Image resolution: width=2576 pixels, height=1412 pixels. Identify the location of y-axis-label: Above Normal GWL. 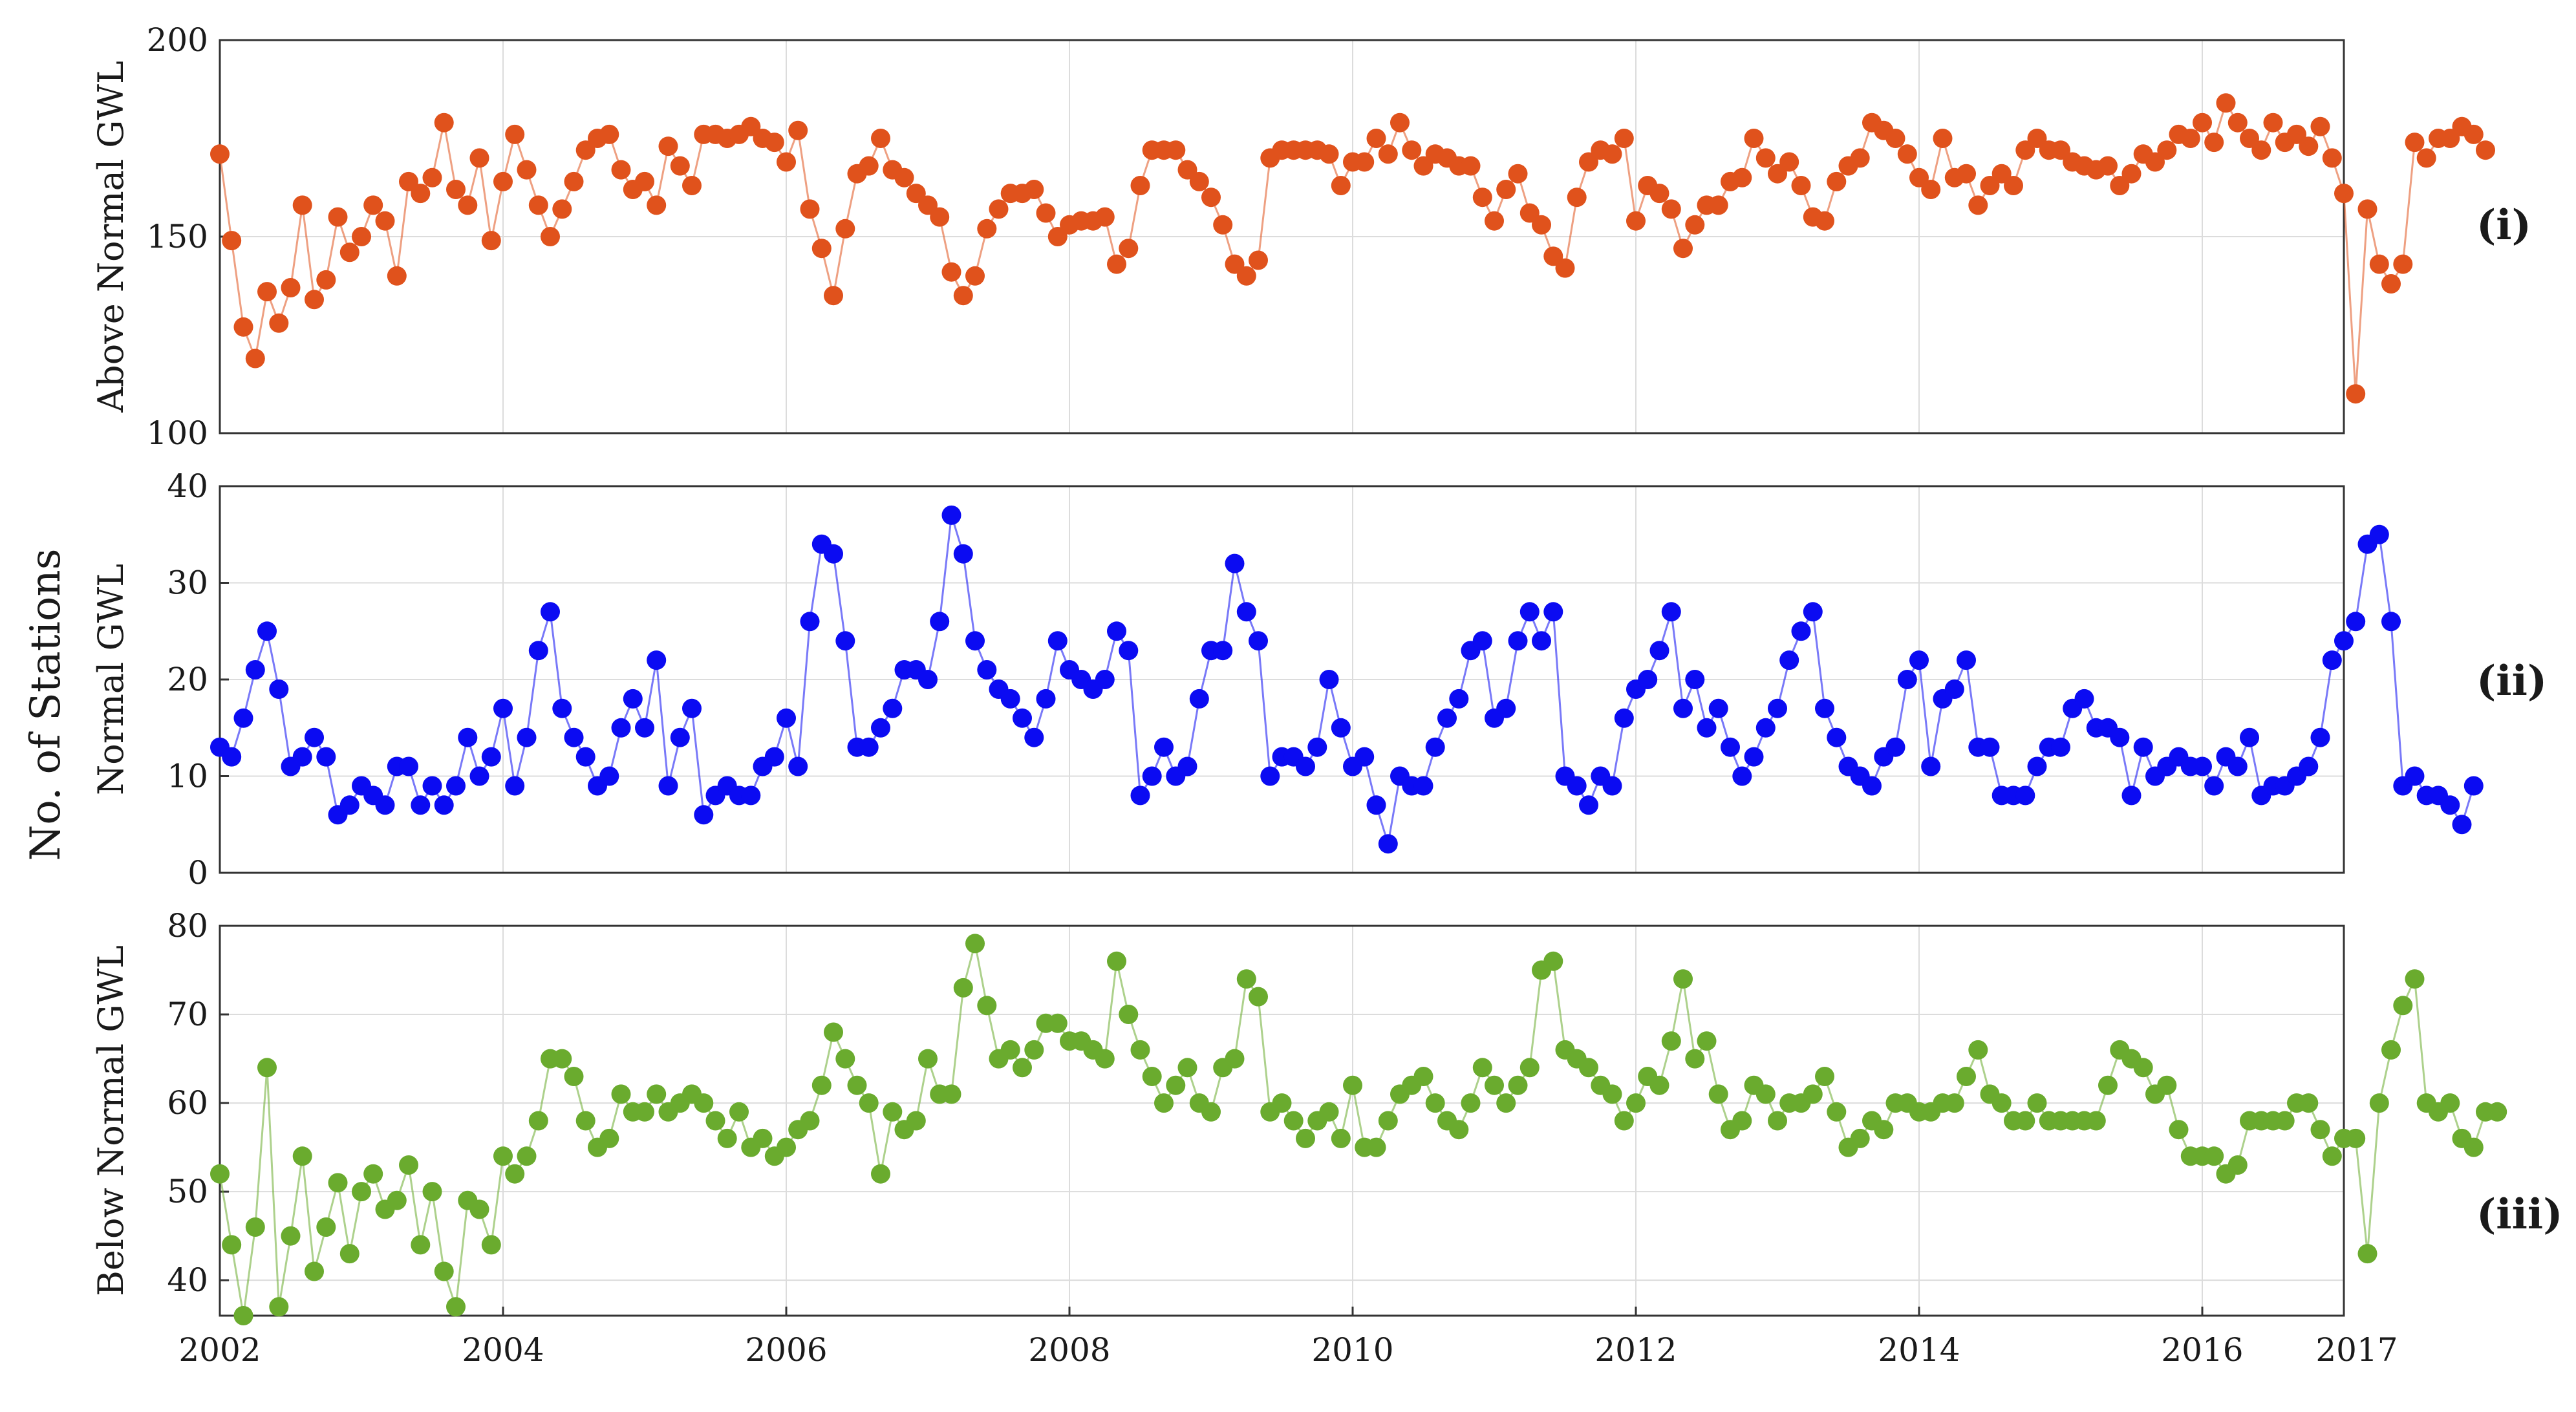
(111, 237).